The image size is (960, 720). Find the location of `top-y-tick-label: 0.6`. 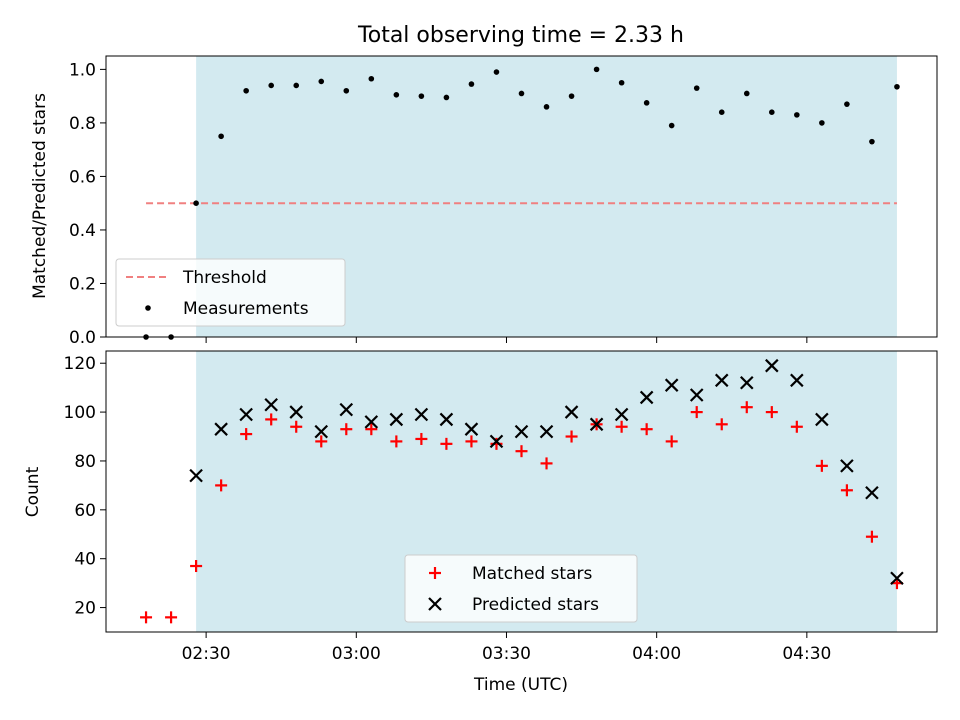

top-y-tick-label: 0.6 is located at coordinates (82, 177).